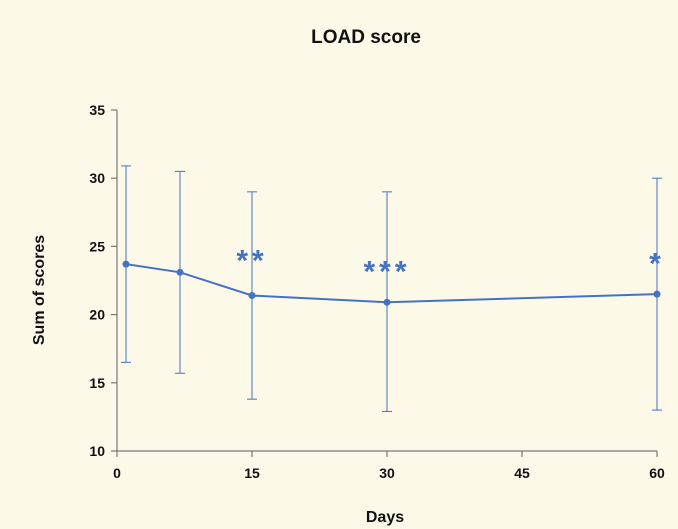 The width and height of the screenshot is (678, 529). I want to click on x-axis-label: Days, so click(385, 517).